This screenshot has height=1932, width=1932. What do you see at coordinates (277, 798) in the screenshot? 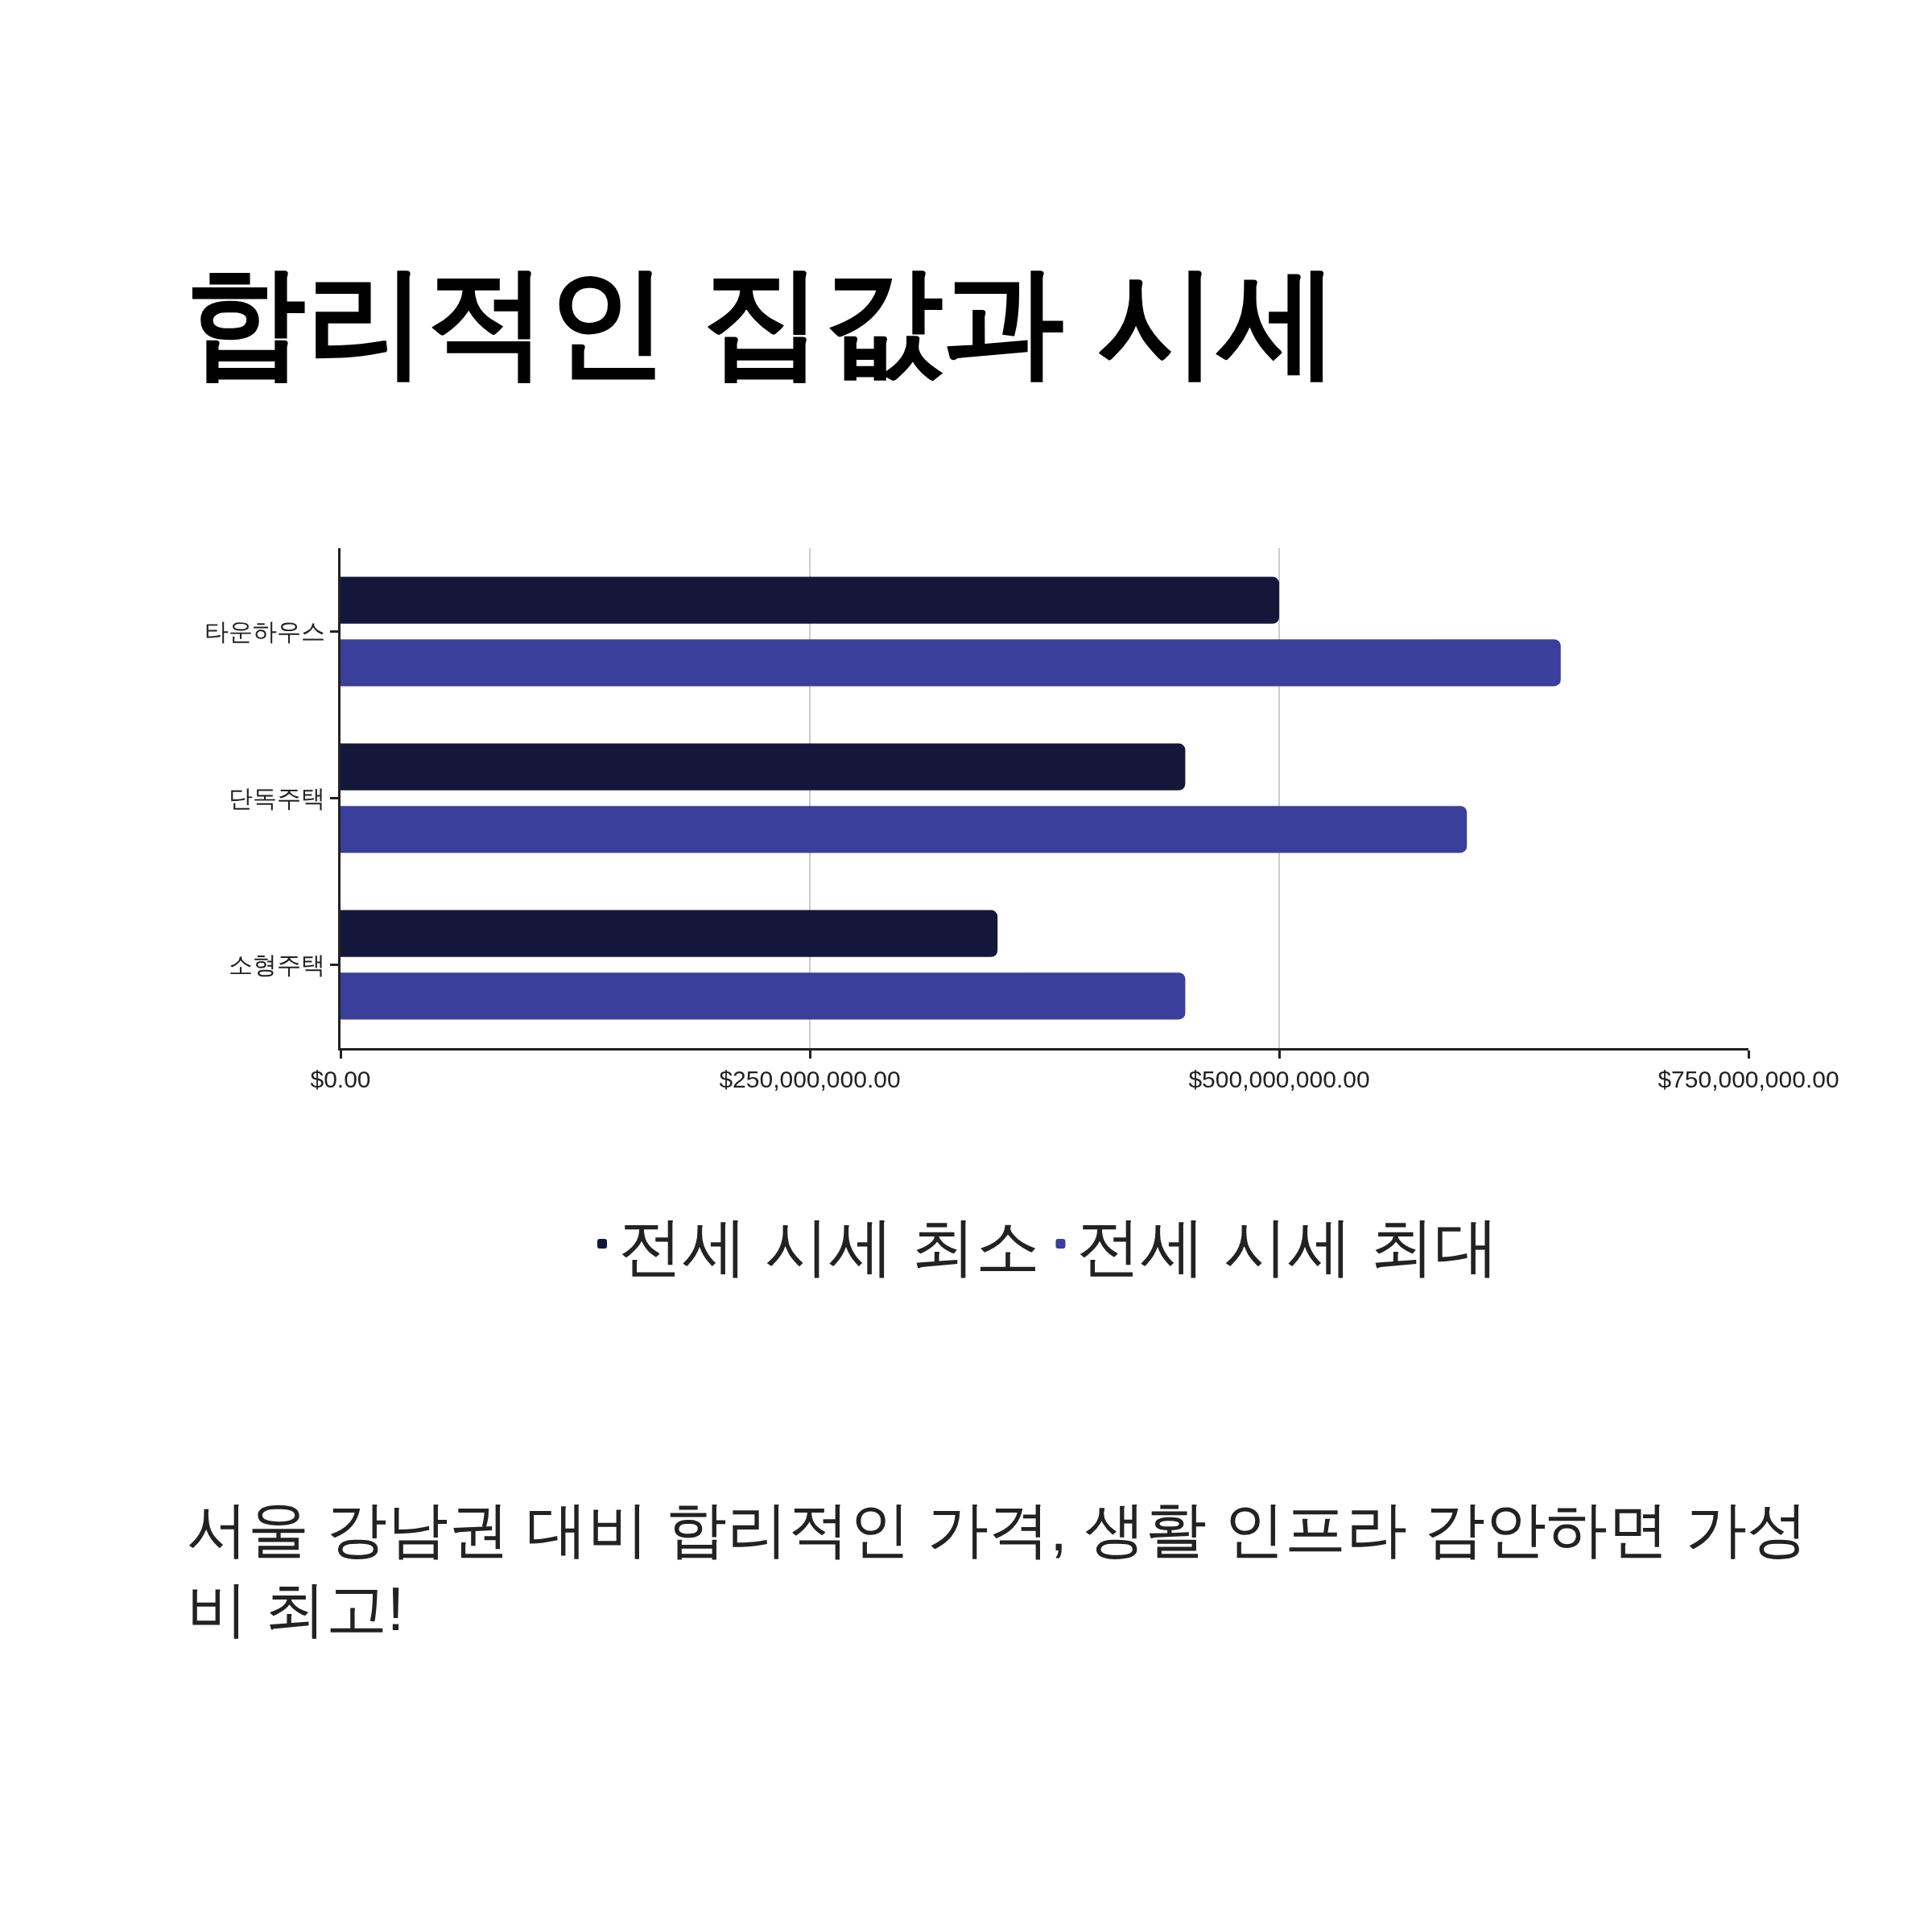
I see `y-tick-label: 단독주택` at bounding box center [277, 798].